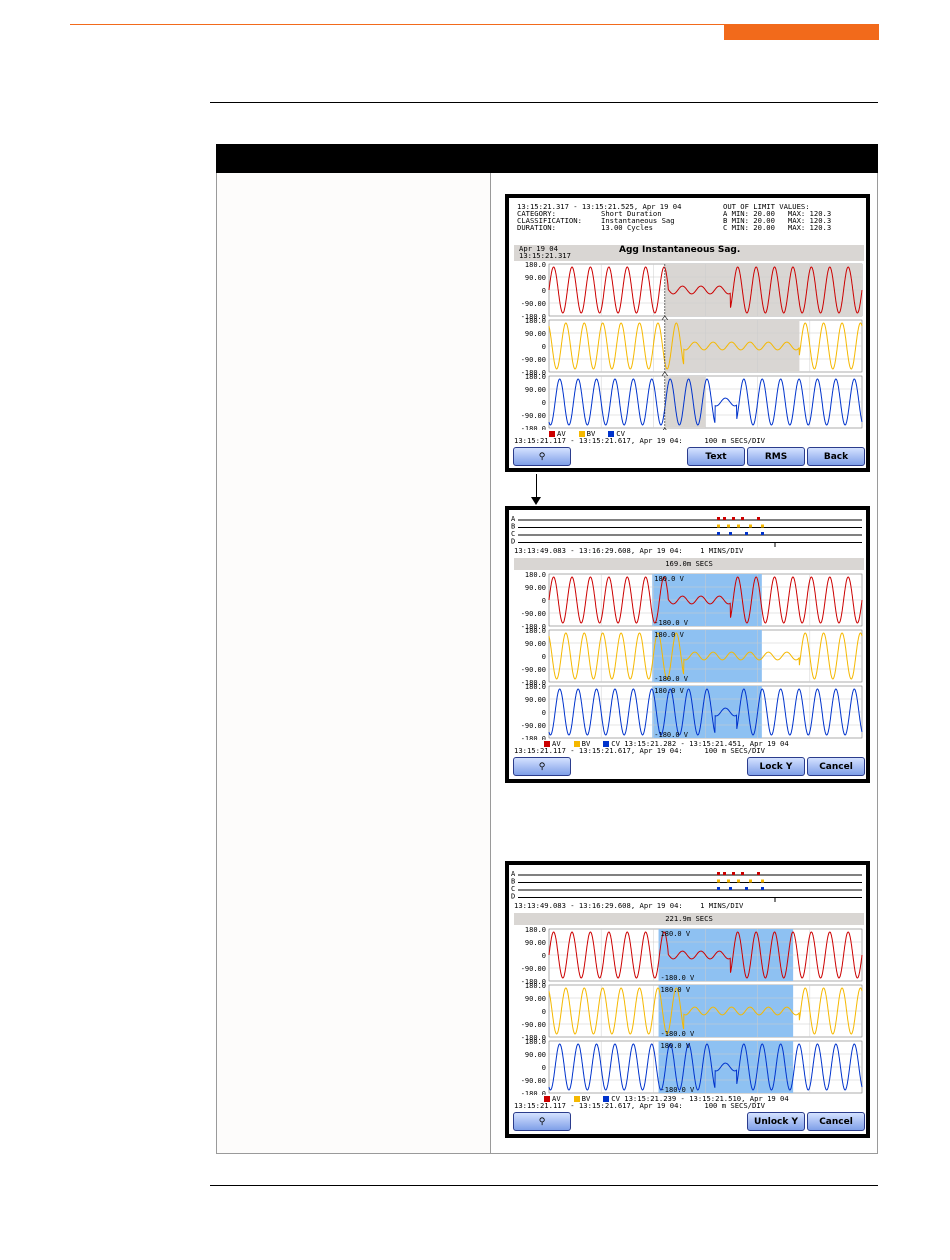 Image resolution: width=950 pixels, height=1260 pixels. Describe the element at coordinates (776, 456) in the screenshot. I see `rms-button: RMS` at that location.